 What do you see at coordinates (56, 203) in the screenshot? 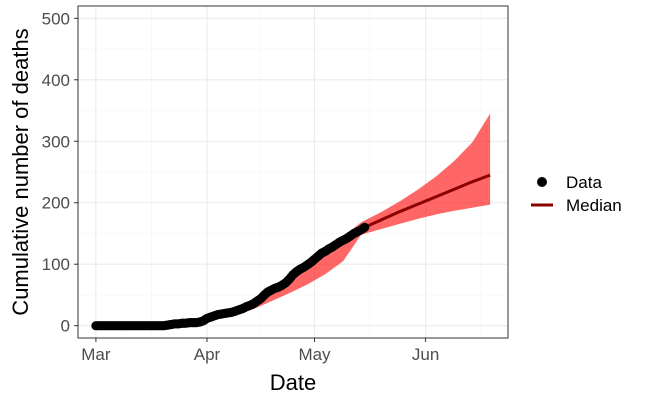
I see `y-tick-label: 200` at bounding box center [56, 203].